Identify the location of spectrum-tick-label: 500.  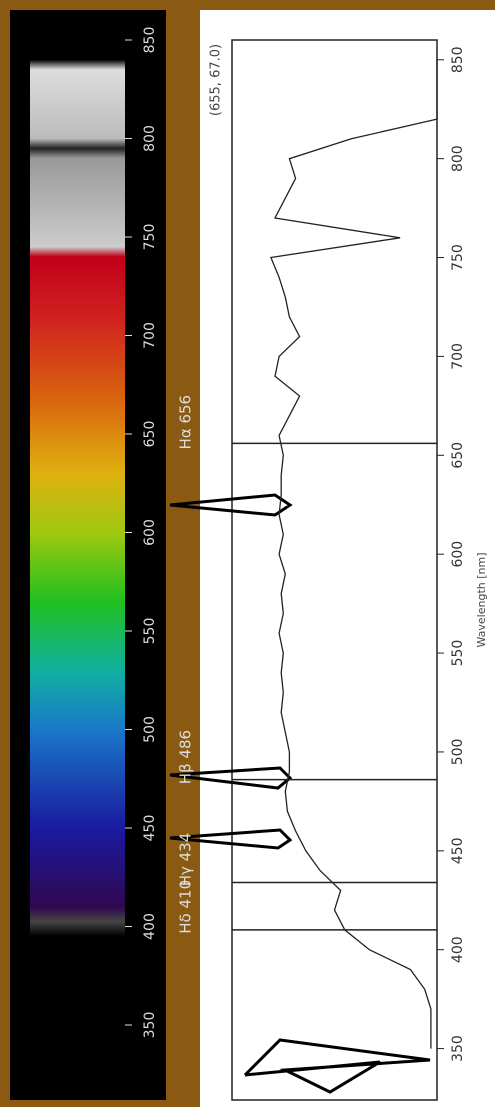
(150, 729).